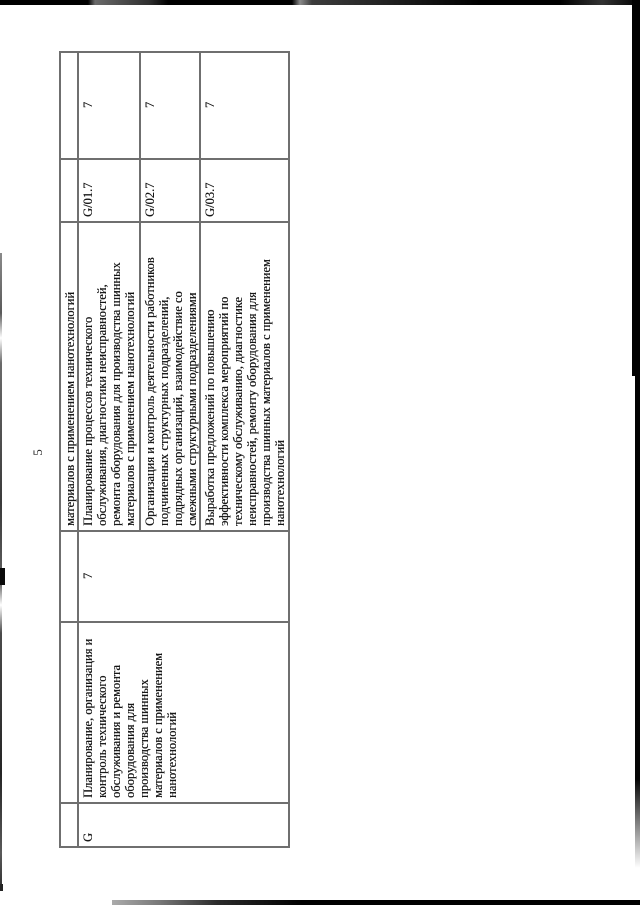  I want to click on table-row-continuation: материалов с применением нанотехнологий, so click(69, 449).